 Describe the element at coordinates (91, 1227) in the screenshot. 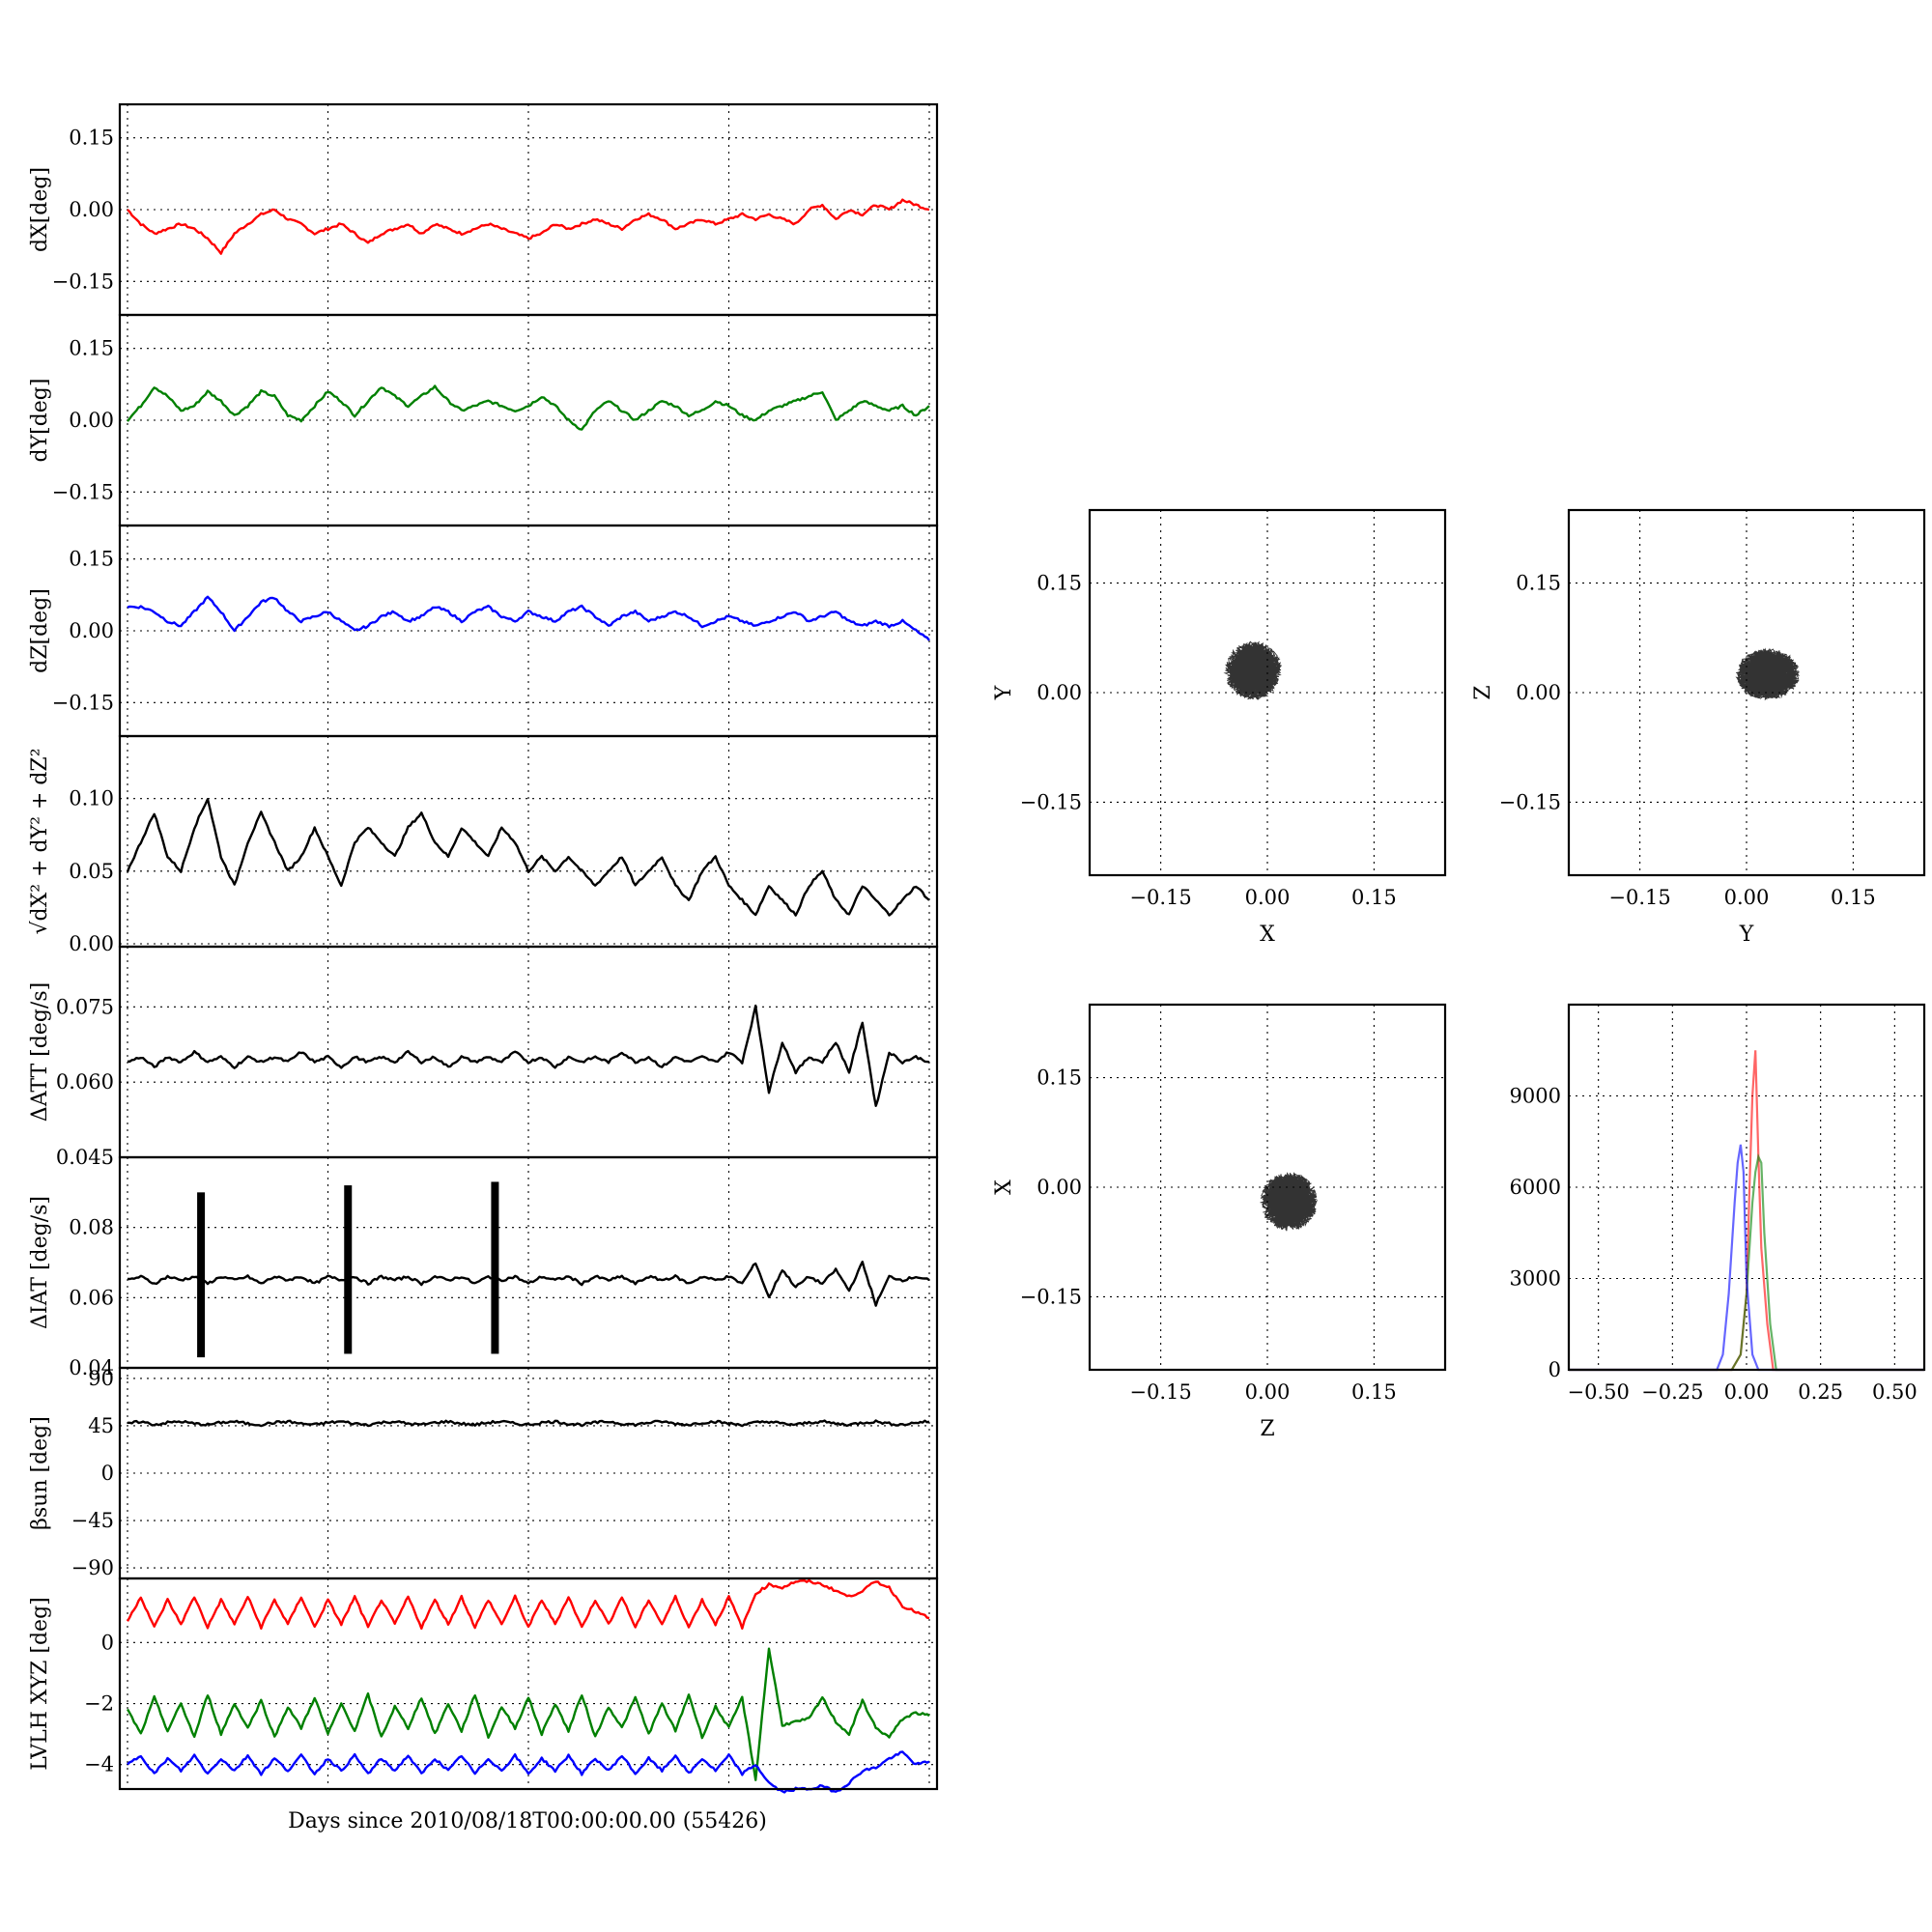

I see `y-tick-label: 0.08` at that location.